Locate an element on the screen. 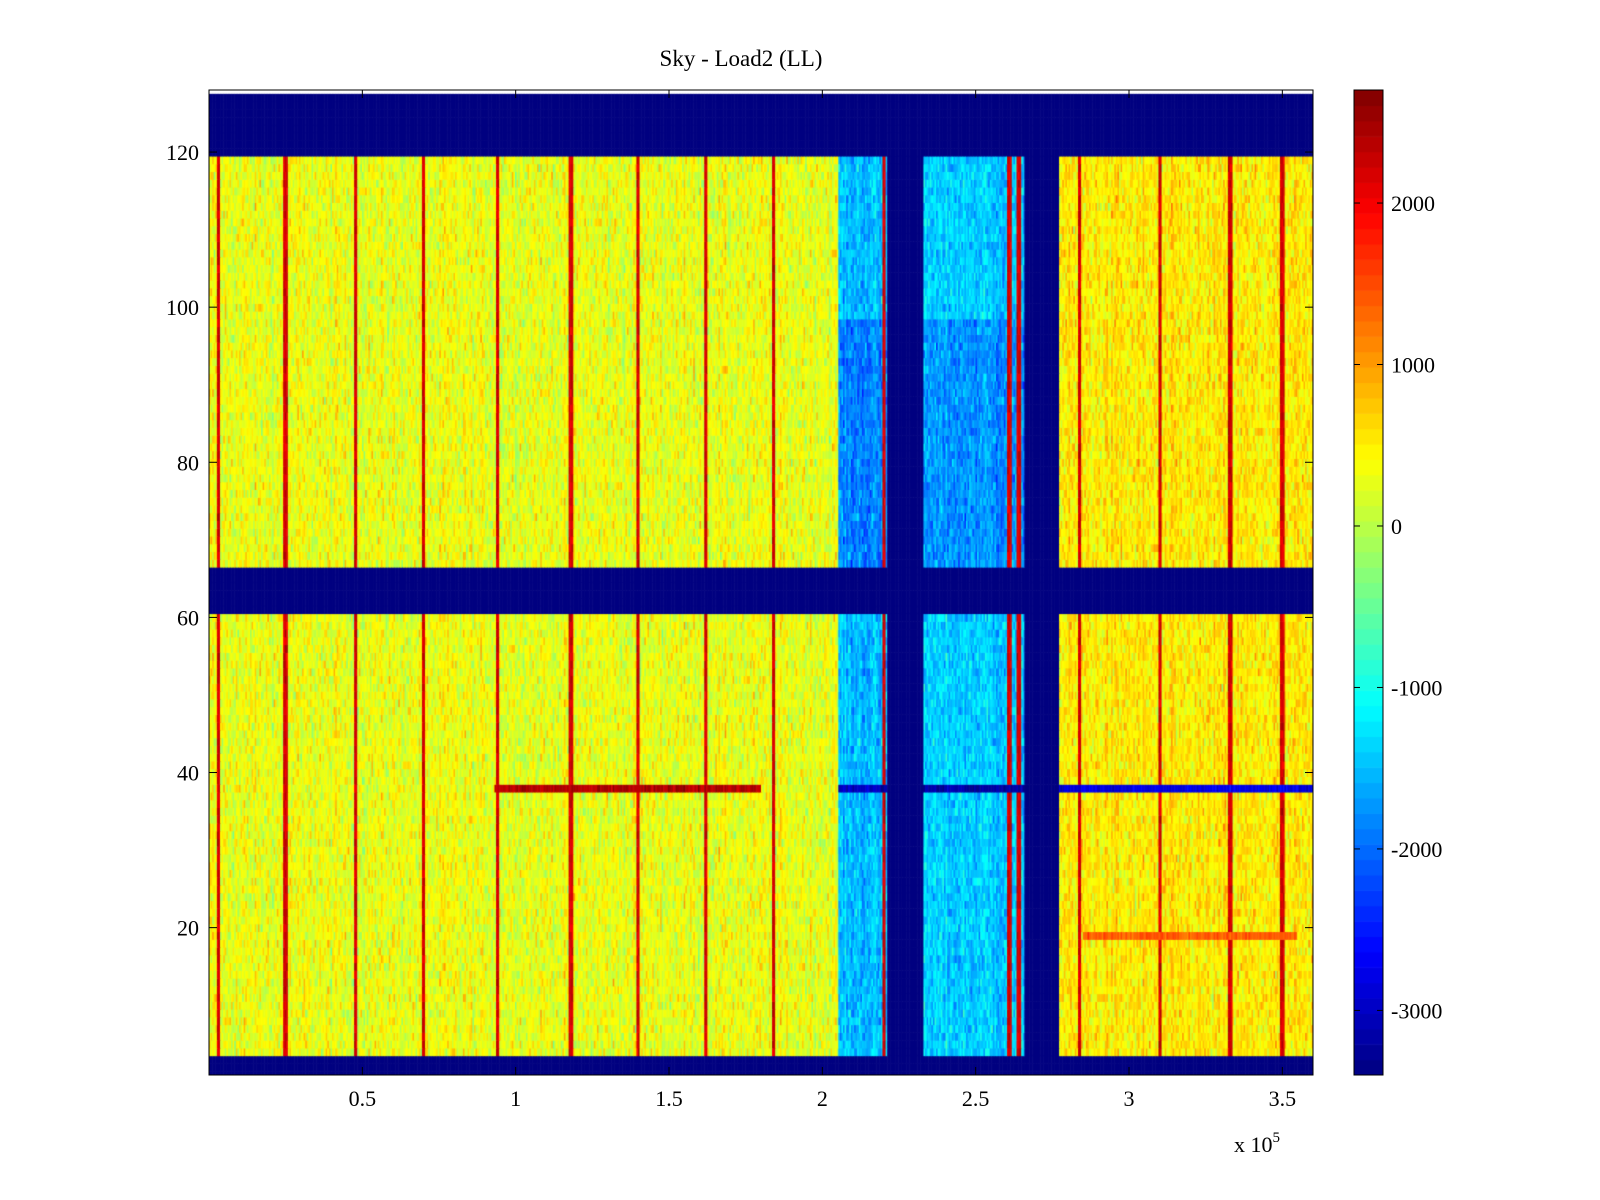 This screenshot has width=1600, height=1200. colorbar-tick-label: -1000 is located at coordinates (1416, 687).